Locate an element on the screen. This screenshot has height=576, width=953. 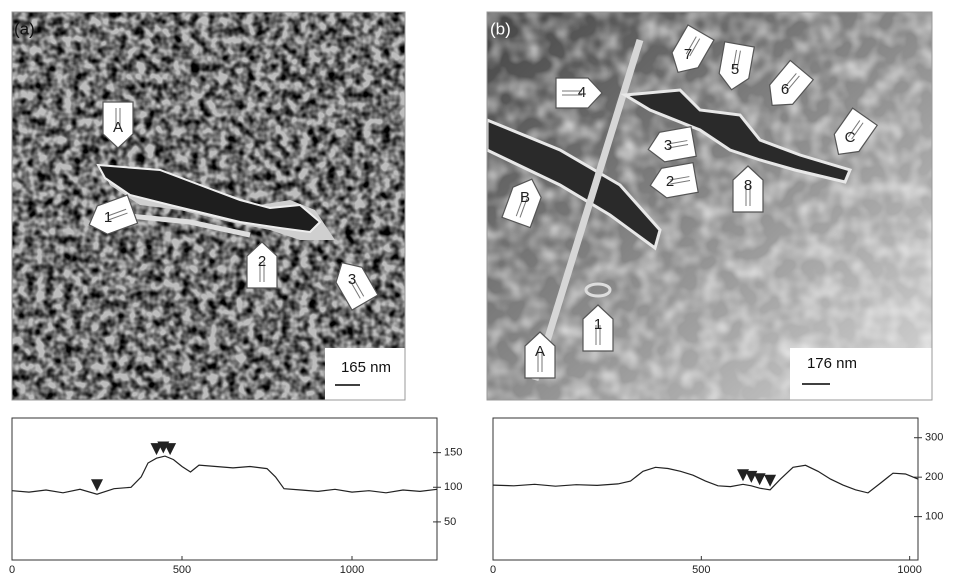
arrow-label: 4 is located at coordinates (582, 92).